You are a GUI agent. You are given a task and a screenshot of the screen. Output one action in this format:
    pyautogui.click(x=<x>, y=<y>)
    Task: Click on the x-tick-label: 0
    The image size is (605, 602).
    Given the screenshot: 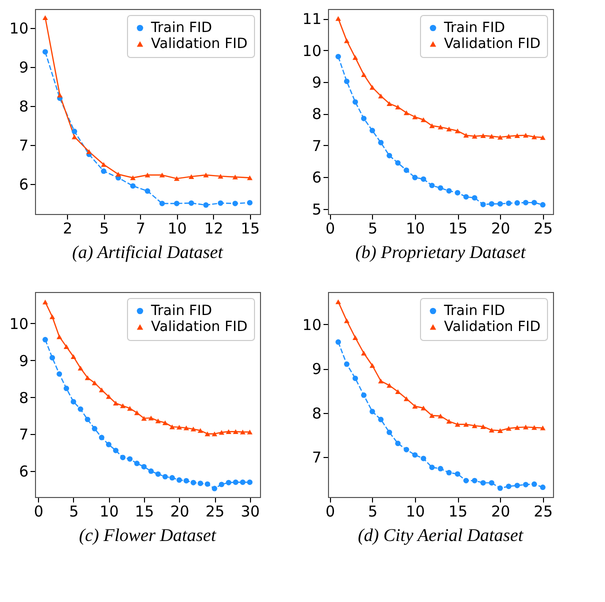 What is the action you would take?
    pyautogui.click(x=330, y=511)
    